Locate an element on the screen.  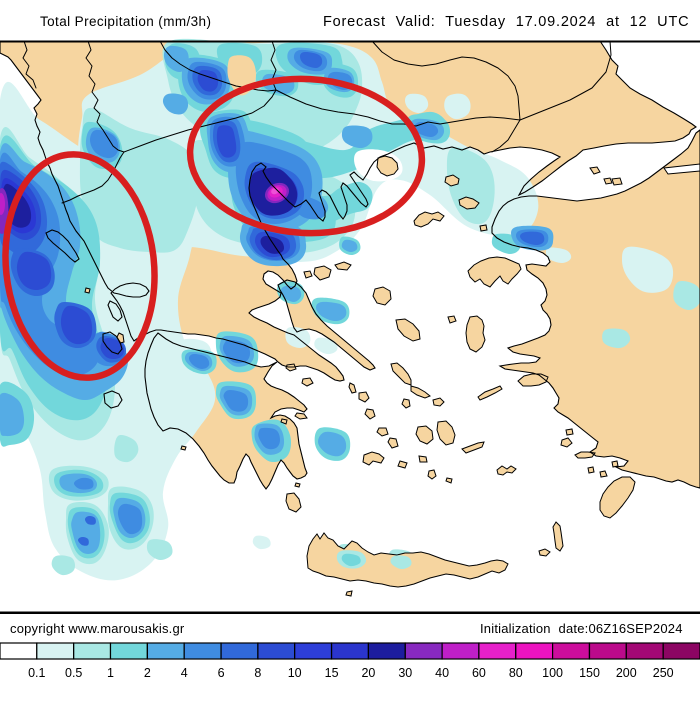
svg-text: 0.1 is located at coordinates (36, 673).